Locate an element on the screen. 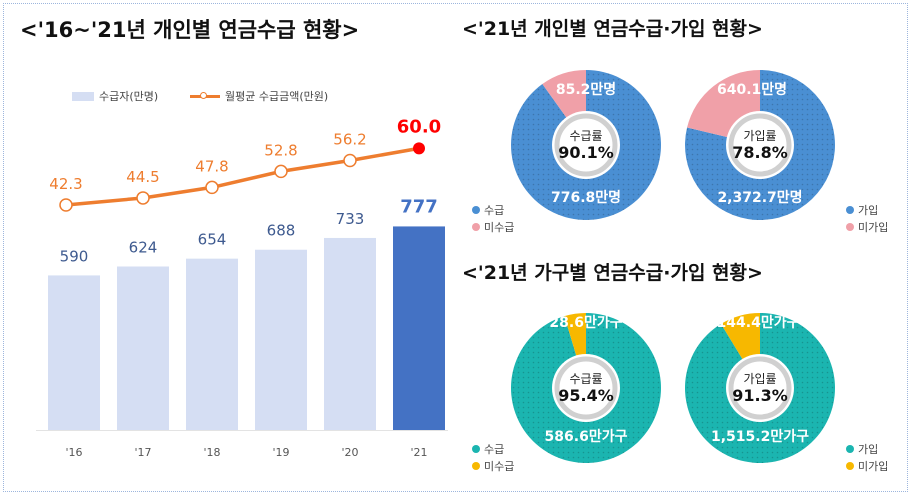 This screenshot has height=497, width=913. legend-individual-pension-unreceived: 미수급 is located at coordinates (493, 227).